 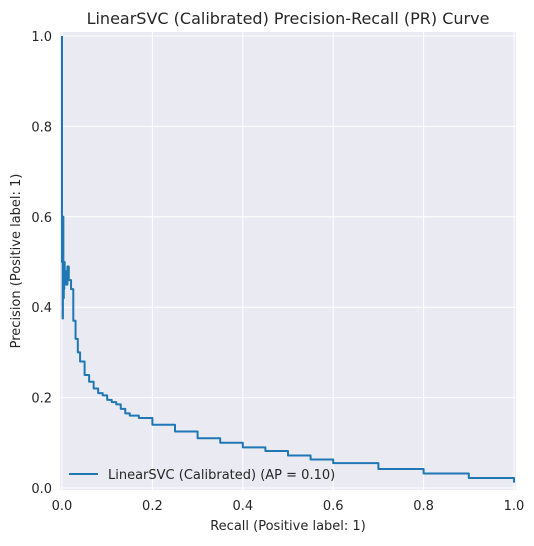 What do you see at coordinates (41, 37) in the screenshot?
I see `y-tick-label: 1.0` at bounding box center [41, 37].